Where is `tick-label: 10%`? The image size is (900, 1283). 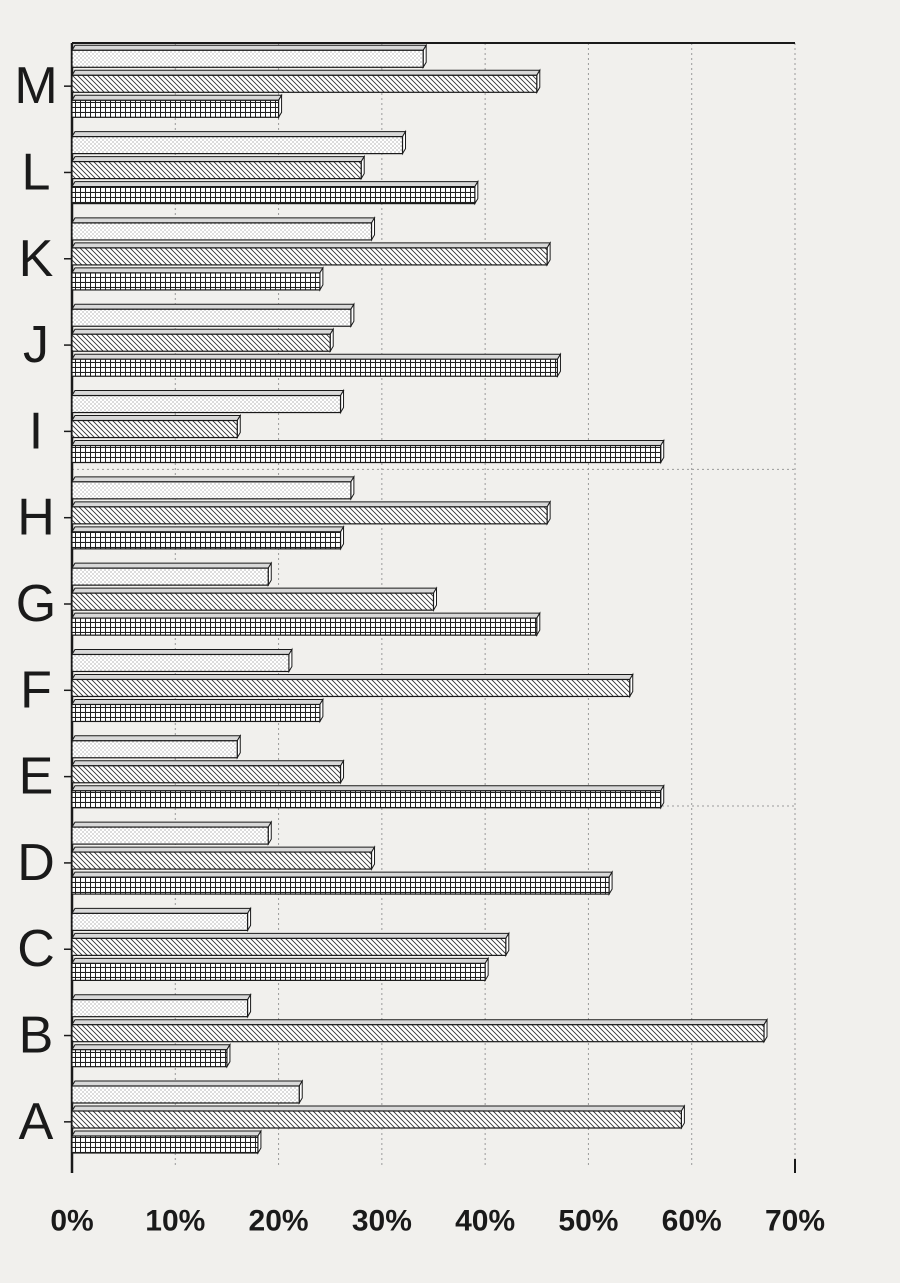
tick-label: 10% is located at coordinates (175, 1221).